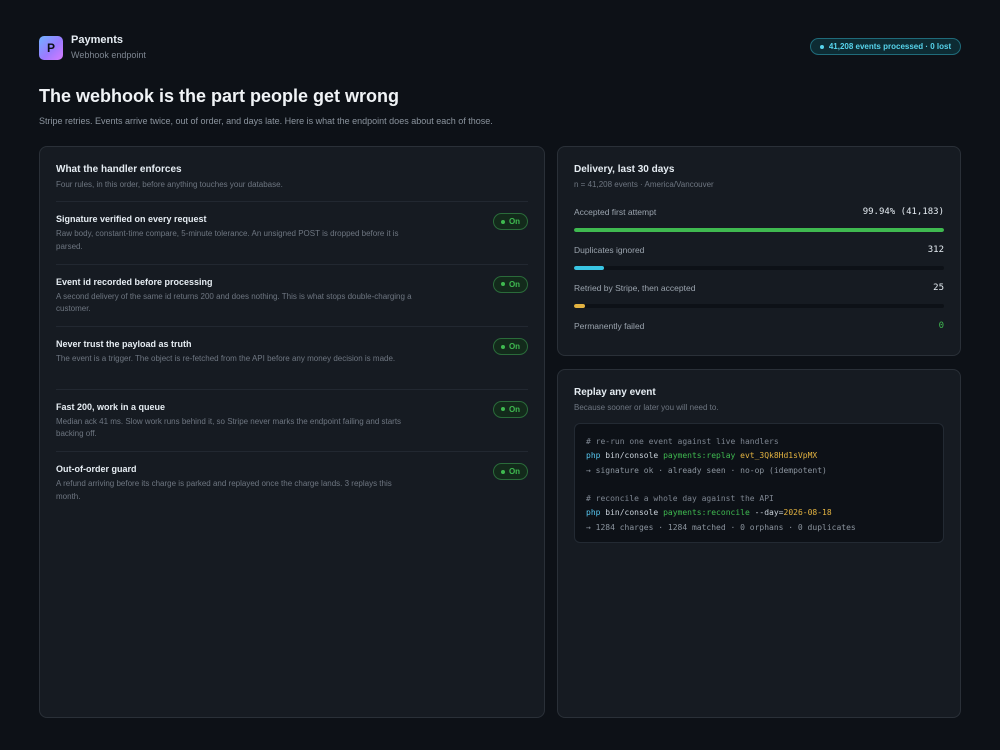 This screenshot has height=750, width=1000. I want to click on metric-label: Permanently failed, so click(609, 326).